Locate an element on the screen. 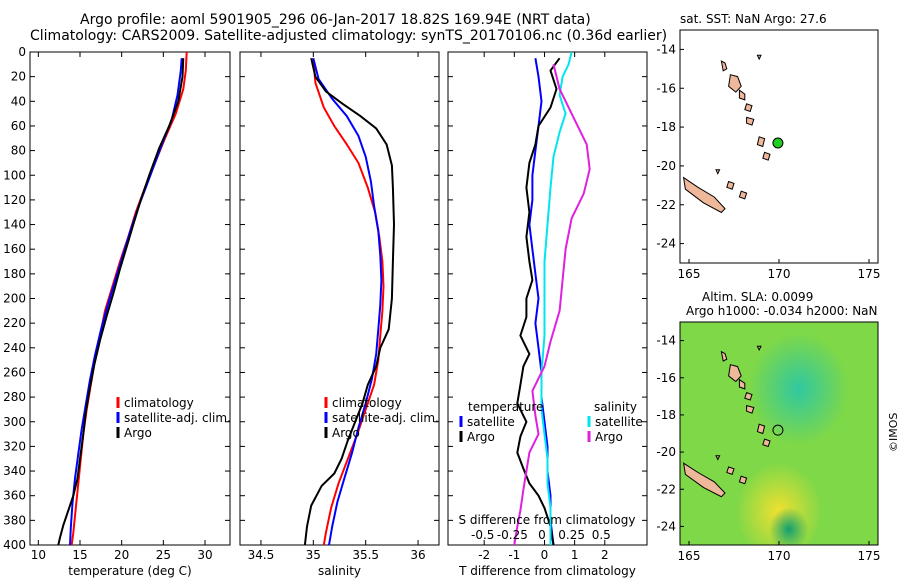 This screenshot has width=900, height=580. series-line-s-argo is located at coordinates (552, 305).